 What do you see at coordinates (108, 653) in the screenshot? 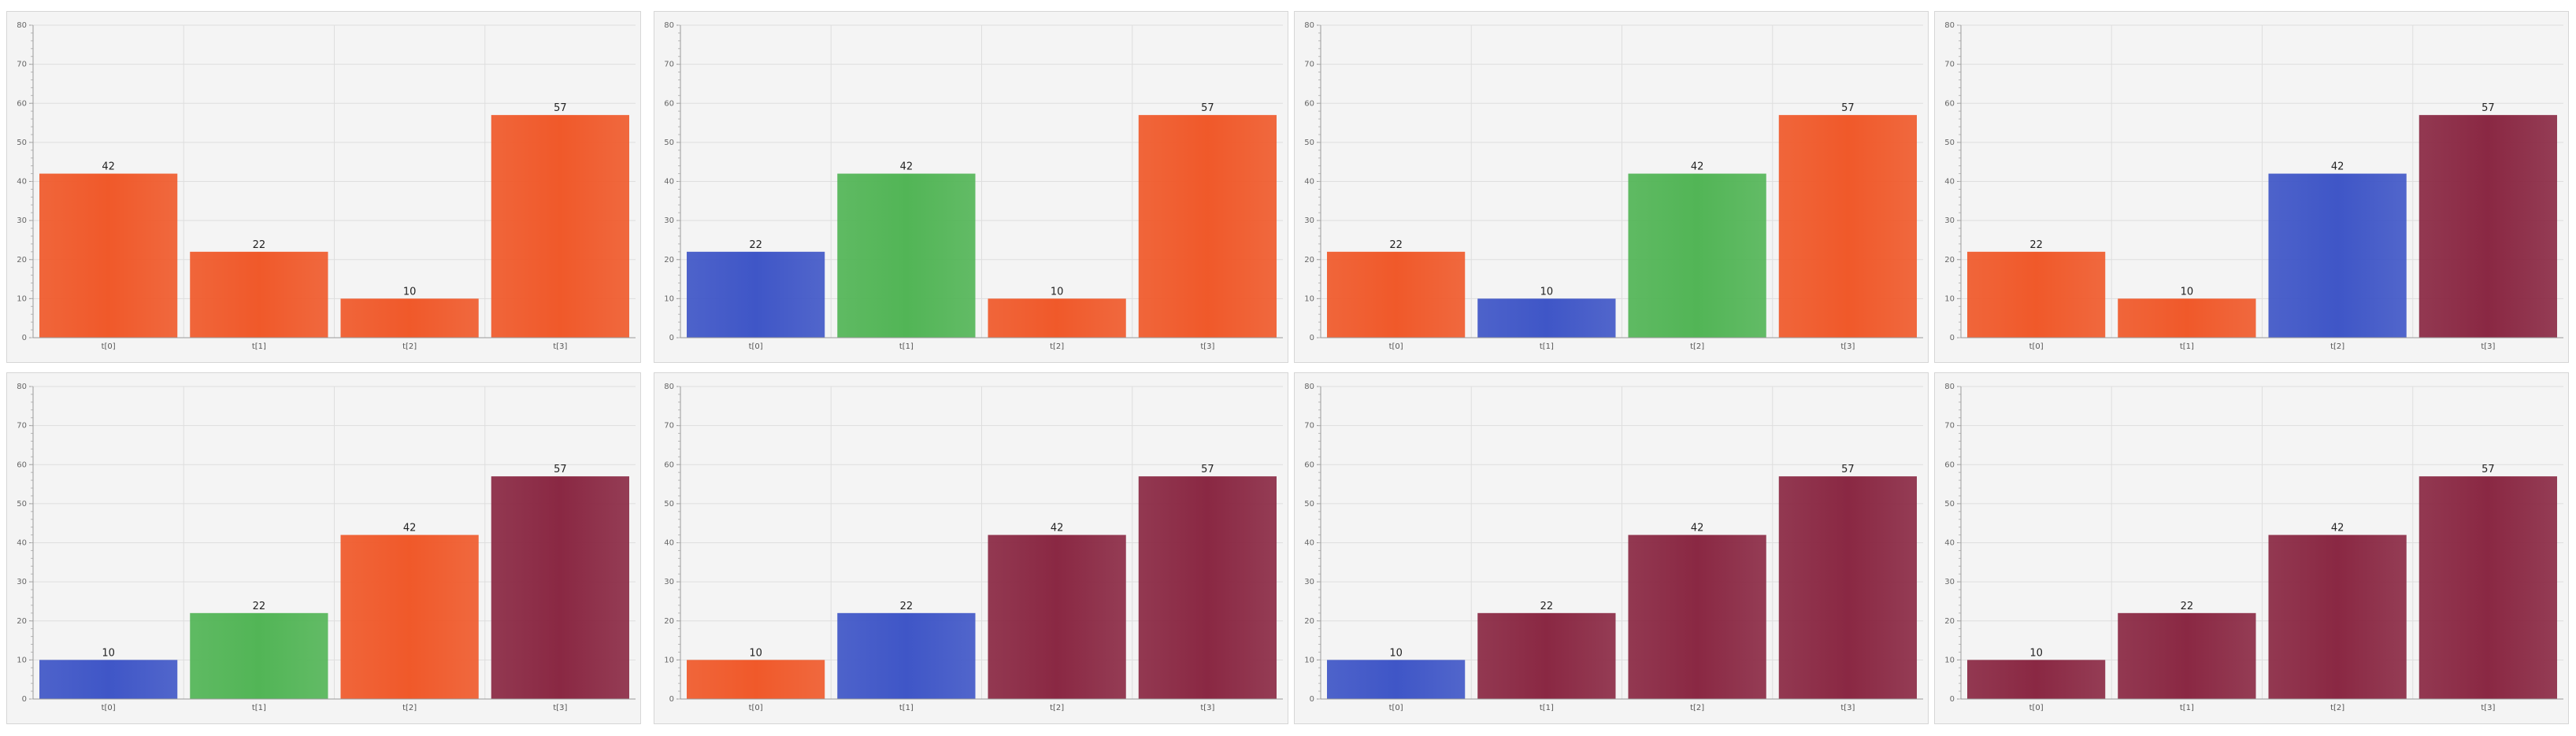
I see `data-label: 10` at bounding box center [108, 653].